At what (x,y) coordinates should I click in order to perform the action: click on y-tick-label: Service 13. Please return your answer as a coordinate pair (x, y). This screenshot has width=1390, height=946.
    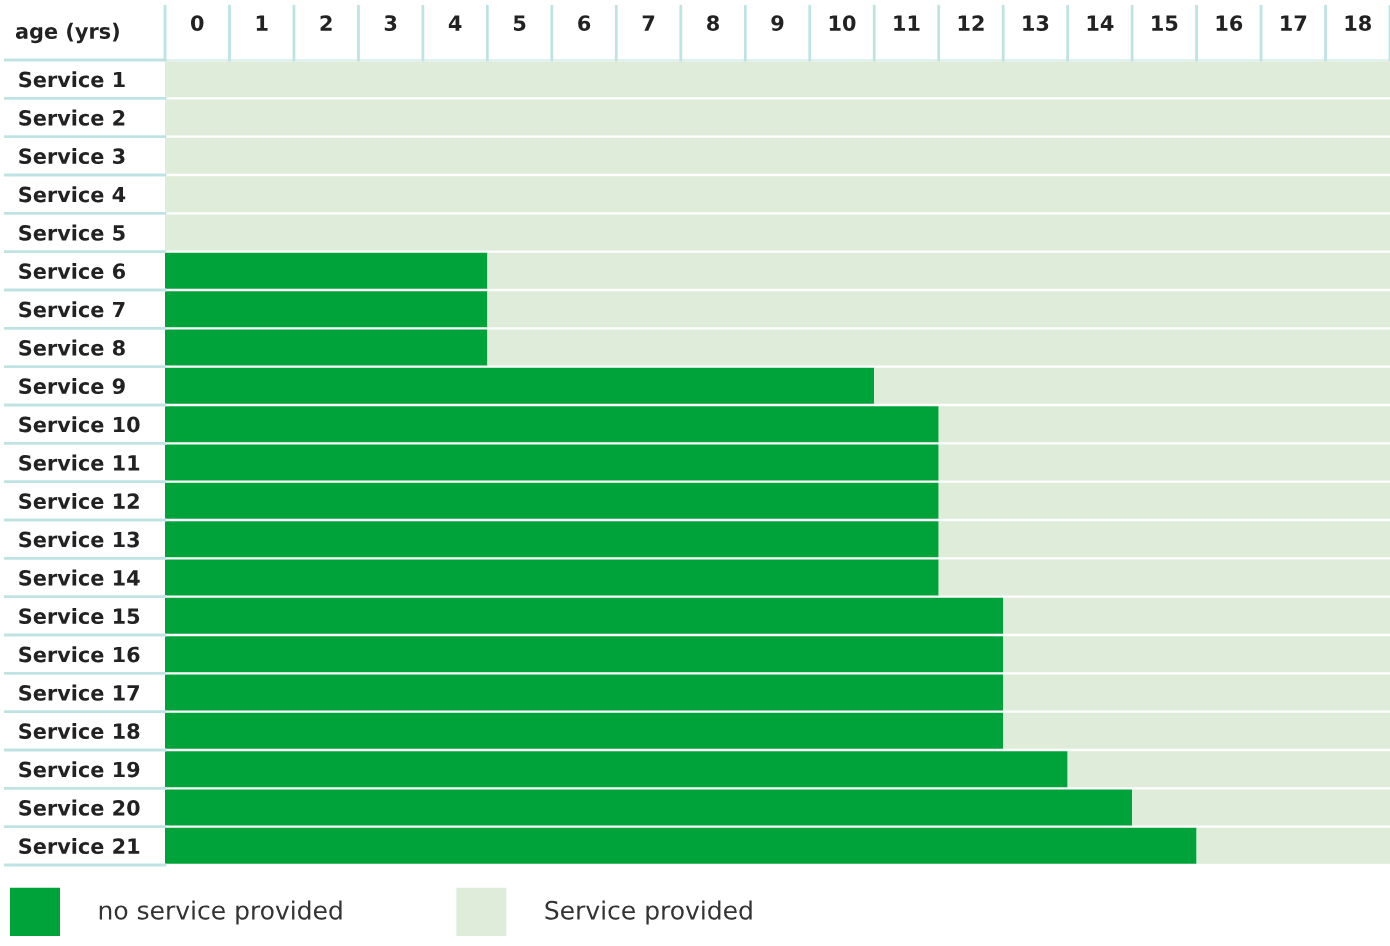
    Looking at the image, I should click on (79, 539).